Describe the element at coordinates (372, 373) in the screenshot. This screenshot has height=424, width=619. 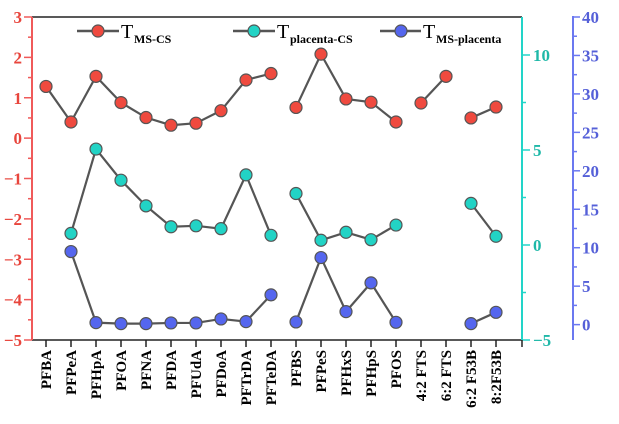
I see `x-tick-label: PFHpS` at that location.